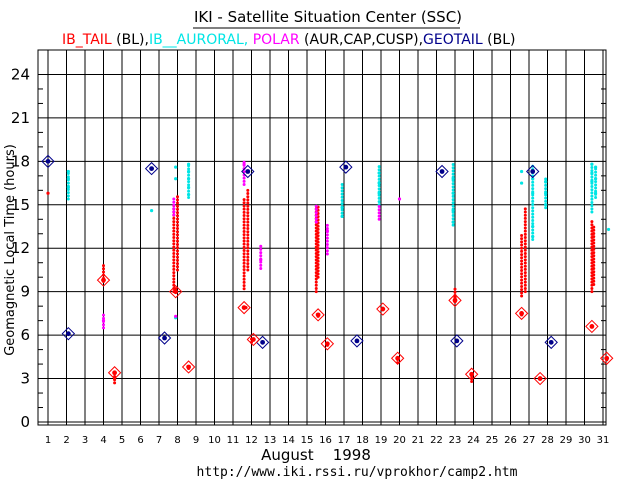  What do you see at coordinates (66, 440) in the screenshot?
I see `x-tick-label-2: 2` at bounding box center [66, 440].